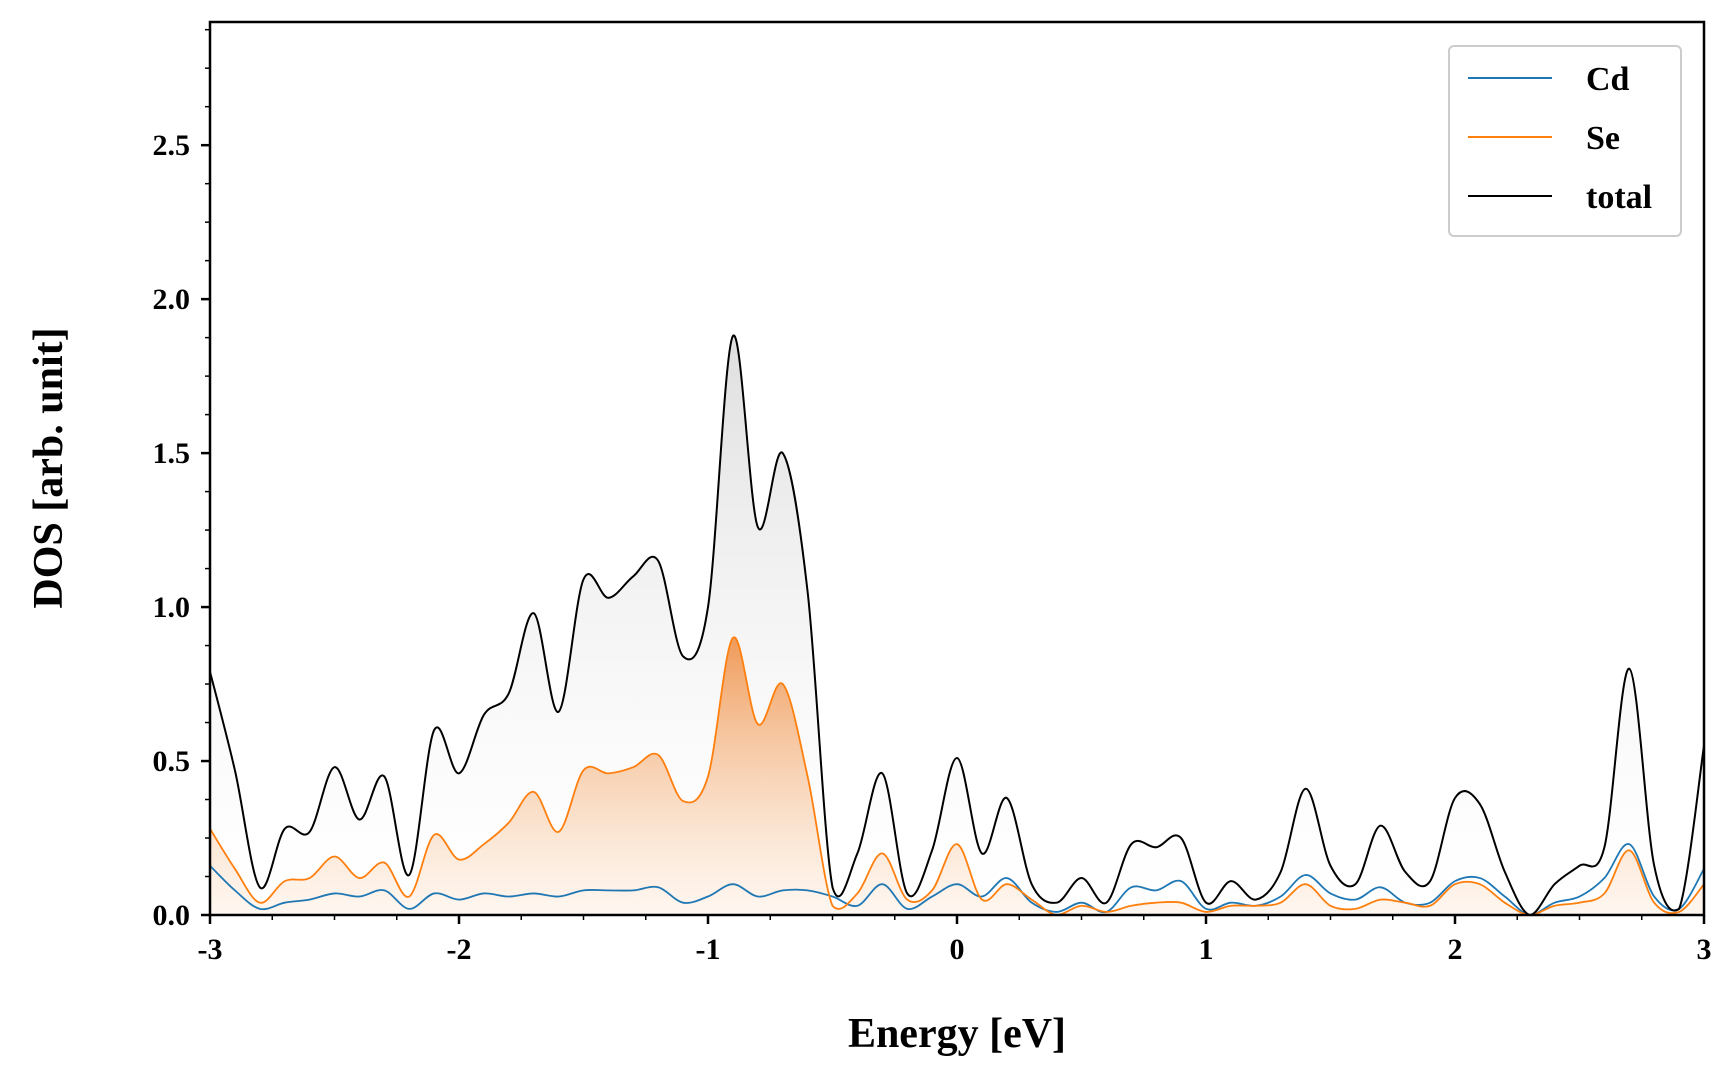  I want to click on x-axis-ticks: -3 -2 -1 0 1 2 3, so click(955, 940).